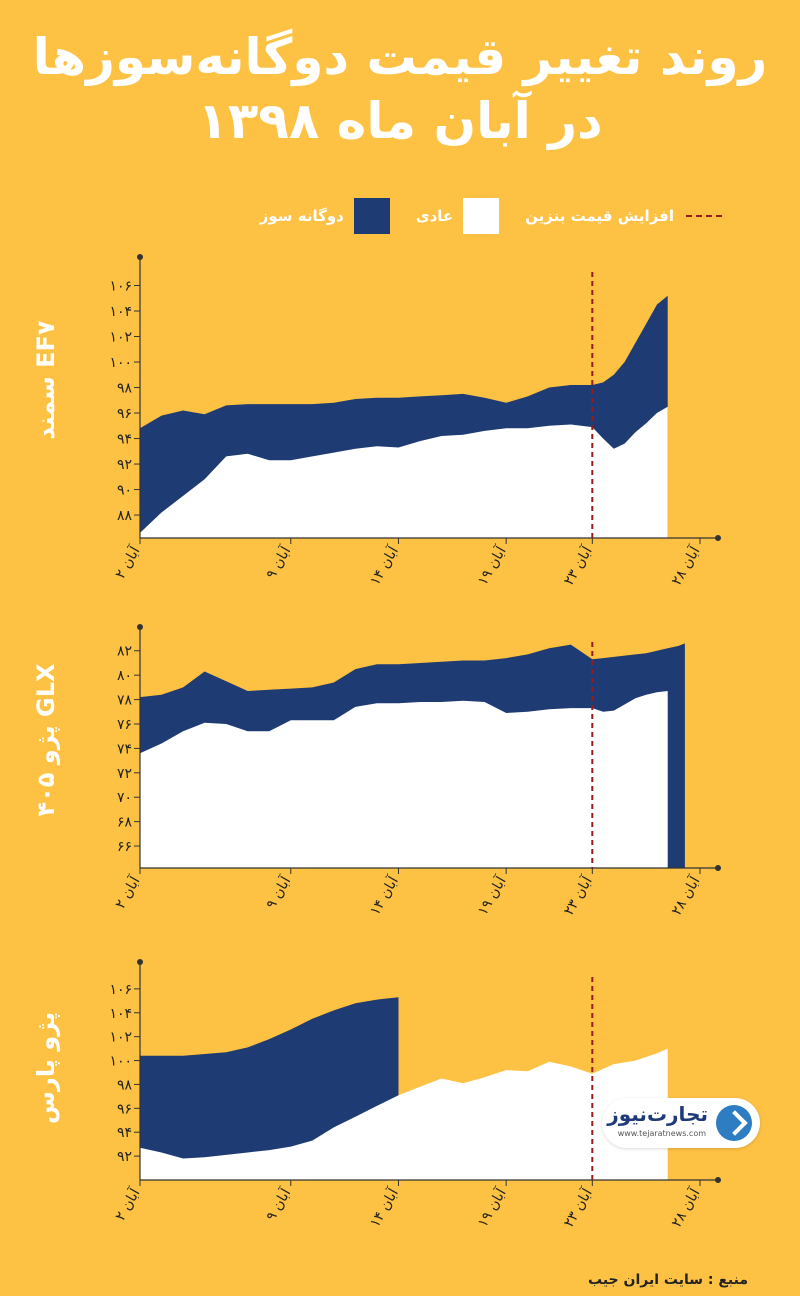 Image resolution: width=800 pixels, height=1296 pixels. What do you see at coordinates (657, 1114) in the screenshot?
I see `logo-brand: تجارت‌نیوز` at bounding box center [657, 1114].